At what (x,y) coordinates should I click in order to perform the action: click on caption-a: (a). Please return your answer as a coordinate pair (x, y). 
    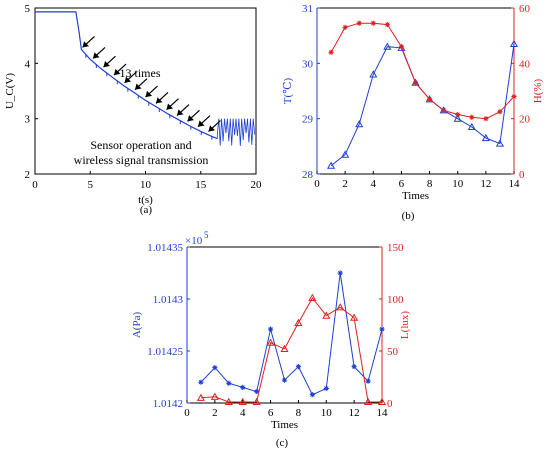
    Looking at the image, I should click on (146, 210).